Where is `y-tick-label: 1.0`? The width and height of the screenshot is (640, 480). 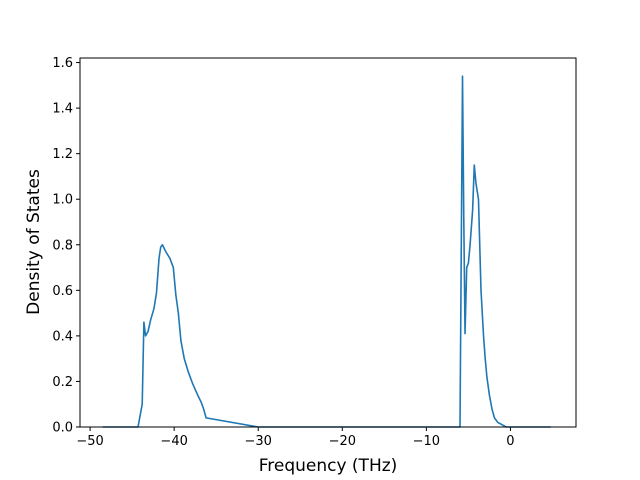 y-tick-label: 1.0 is located at coordinates (62, 200).